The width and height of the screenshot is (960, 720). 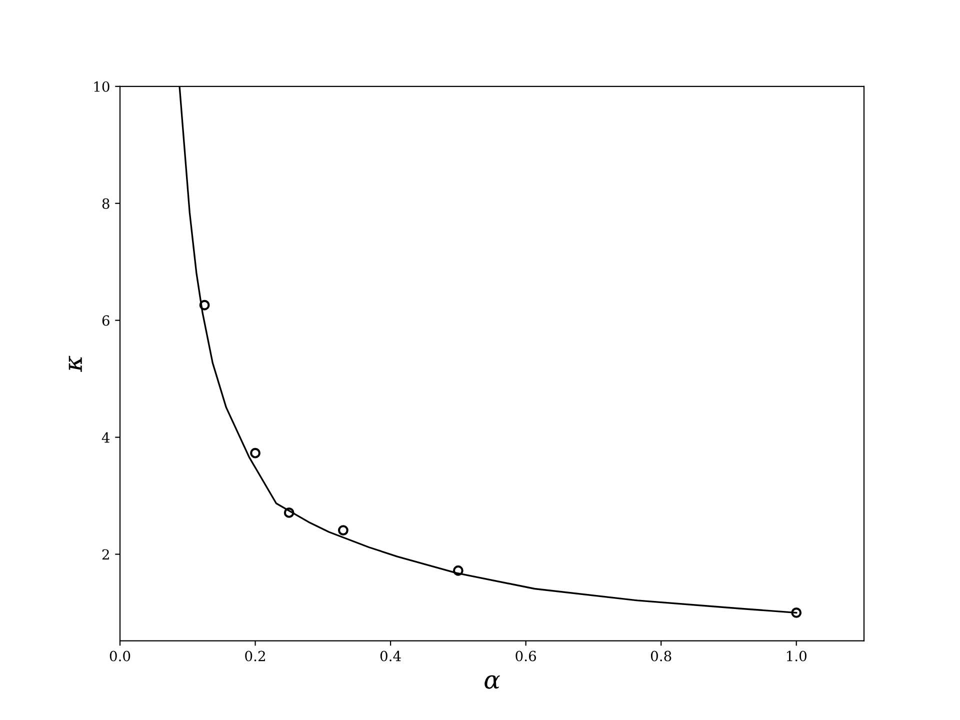 What do you see at coordinates (106, 437) in the screenshot?
I see `y-tick-label: 4` at bounding box center [106, 437].